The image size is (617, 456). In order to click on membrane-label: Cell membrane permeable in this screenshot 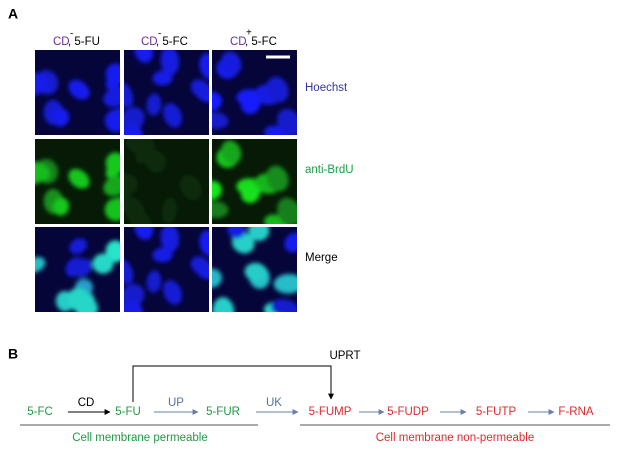, I will do `click(140, 438)`.